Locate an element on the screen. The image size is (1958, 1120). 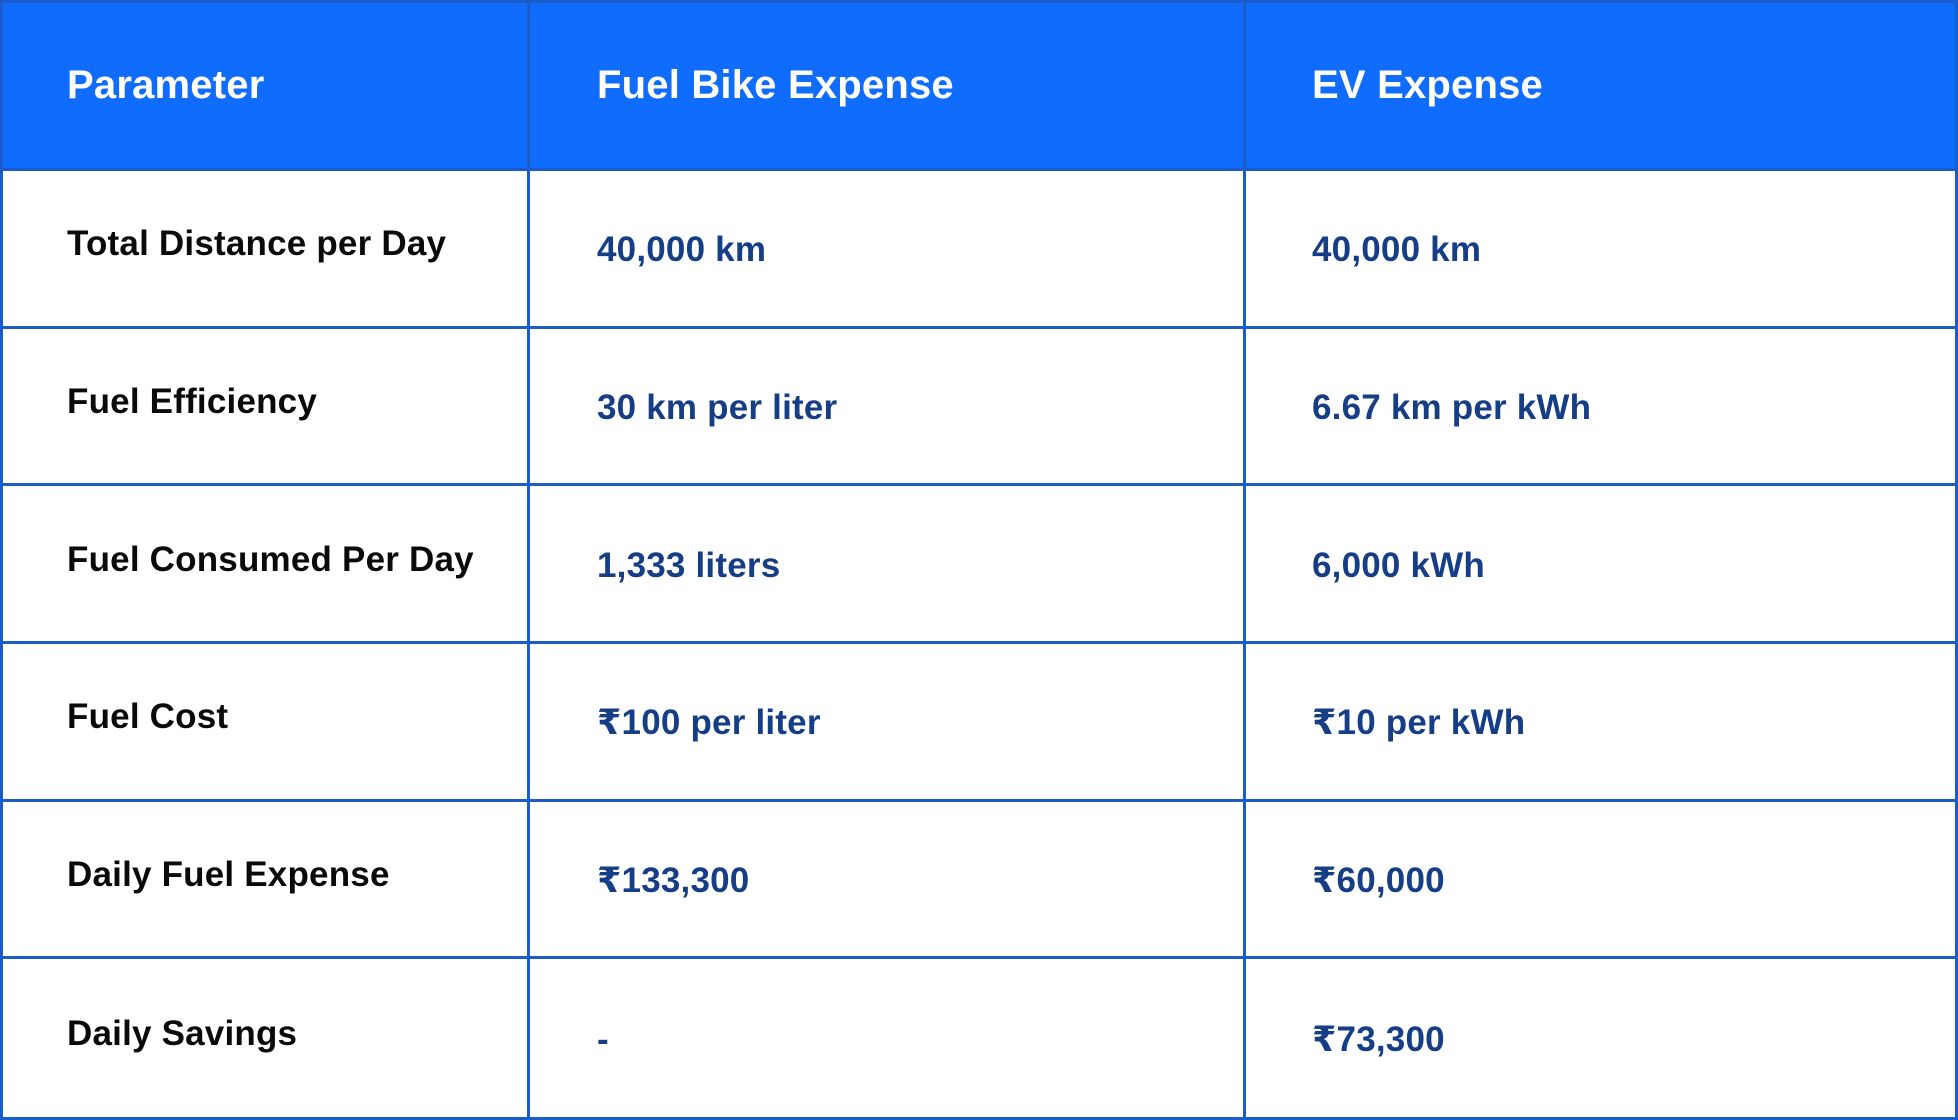
row-fuel-bike-fuel-consumed: 1,333 liters is located at coordinates (888, 565).